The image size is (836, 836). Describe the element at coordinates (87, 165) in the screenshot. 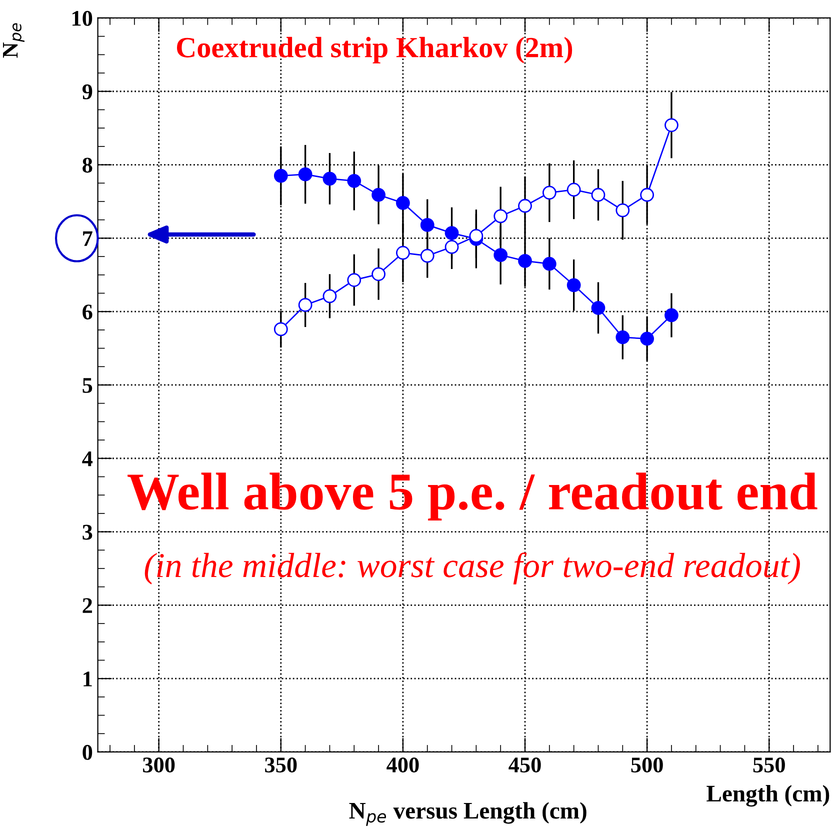

I see `y-tick-label: 8` at that location.